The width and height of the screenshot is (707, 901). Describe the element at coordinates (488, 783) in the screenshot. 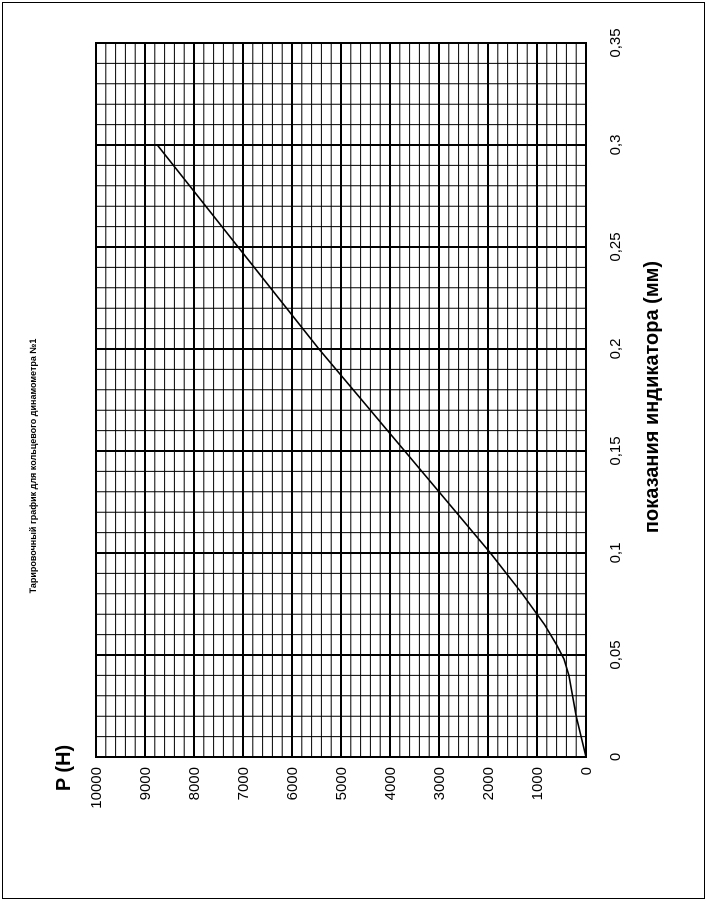

I see `y-tick-label: 2000` at that location.